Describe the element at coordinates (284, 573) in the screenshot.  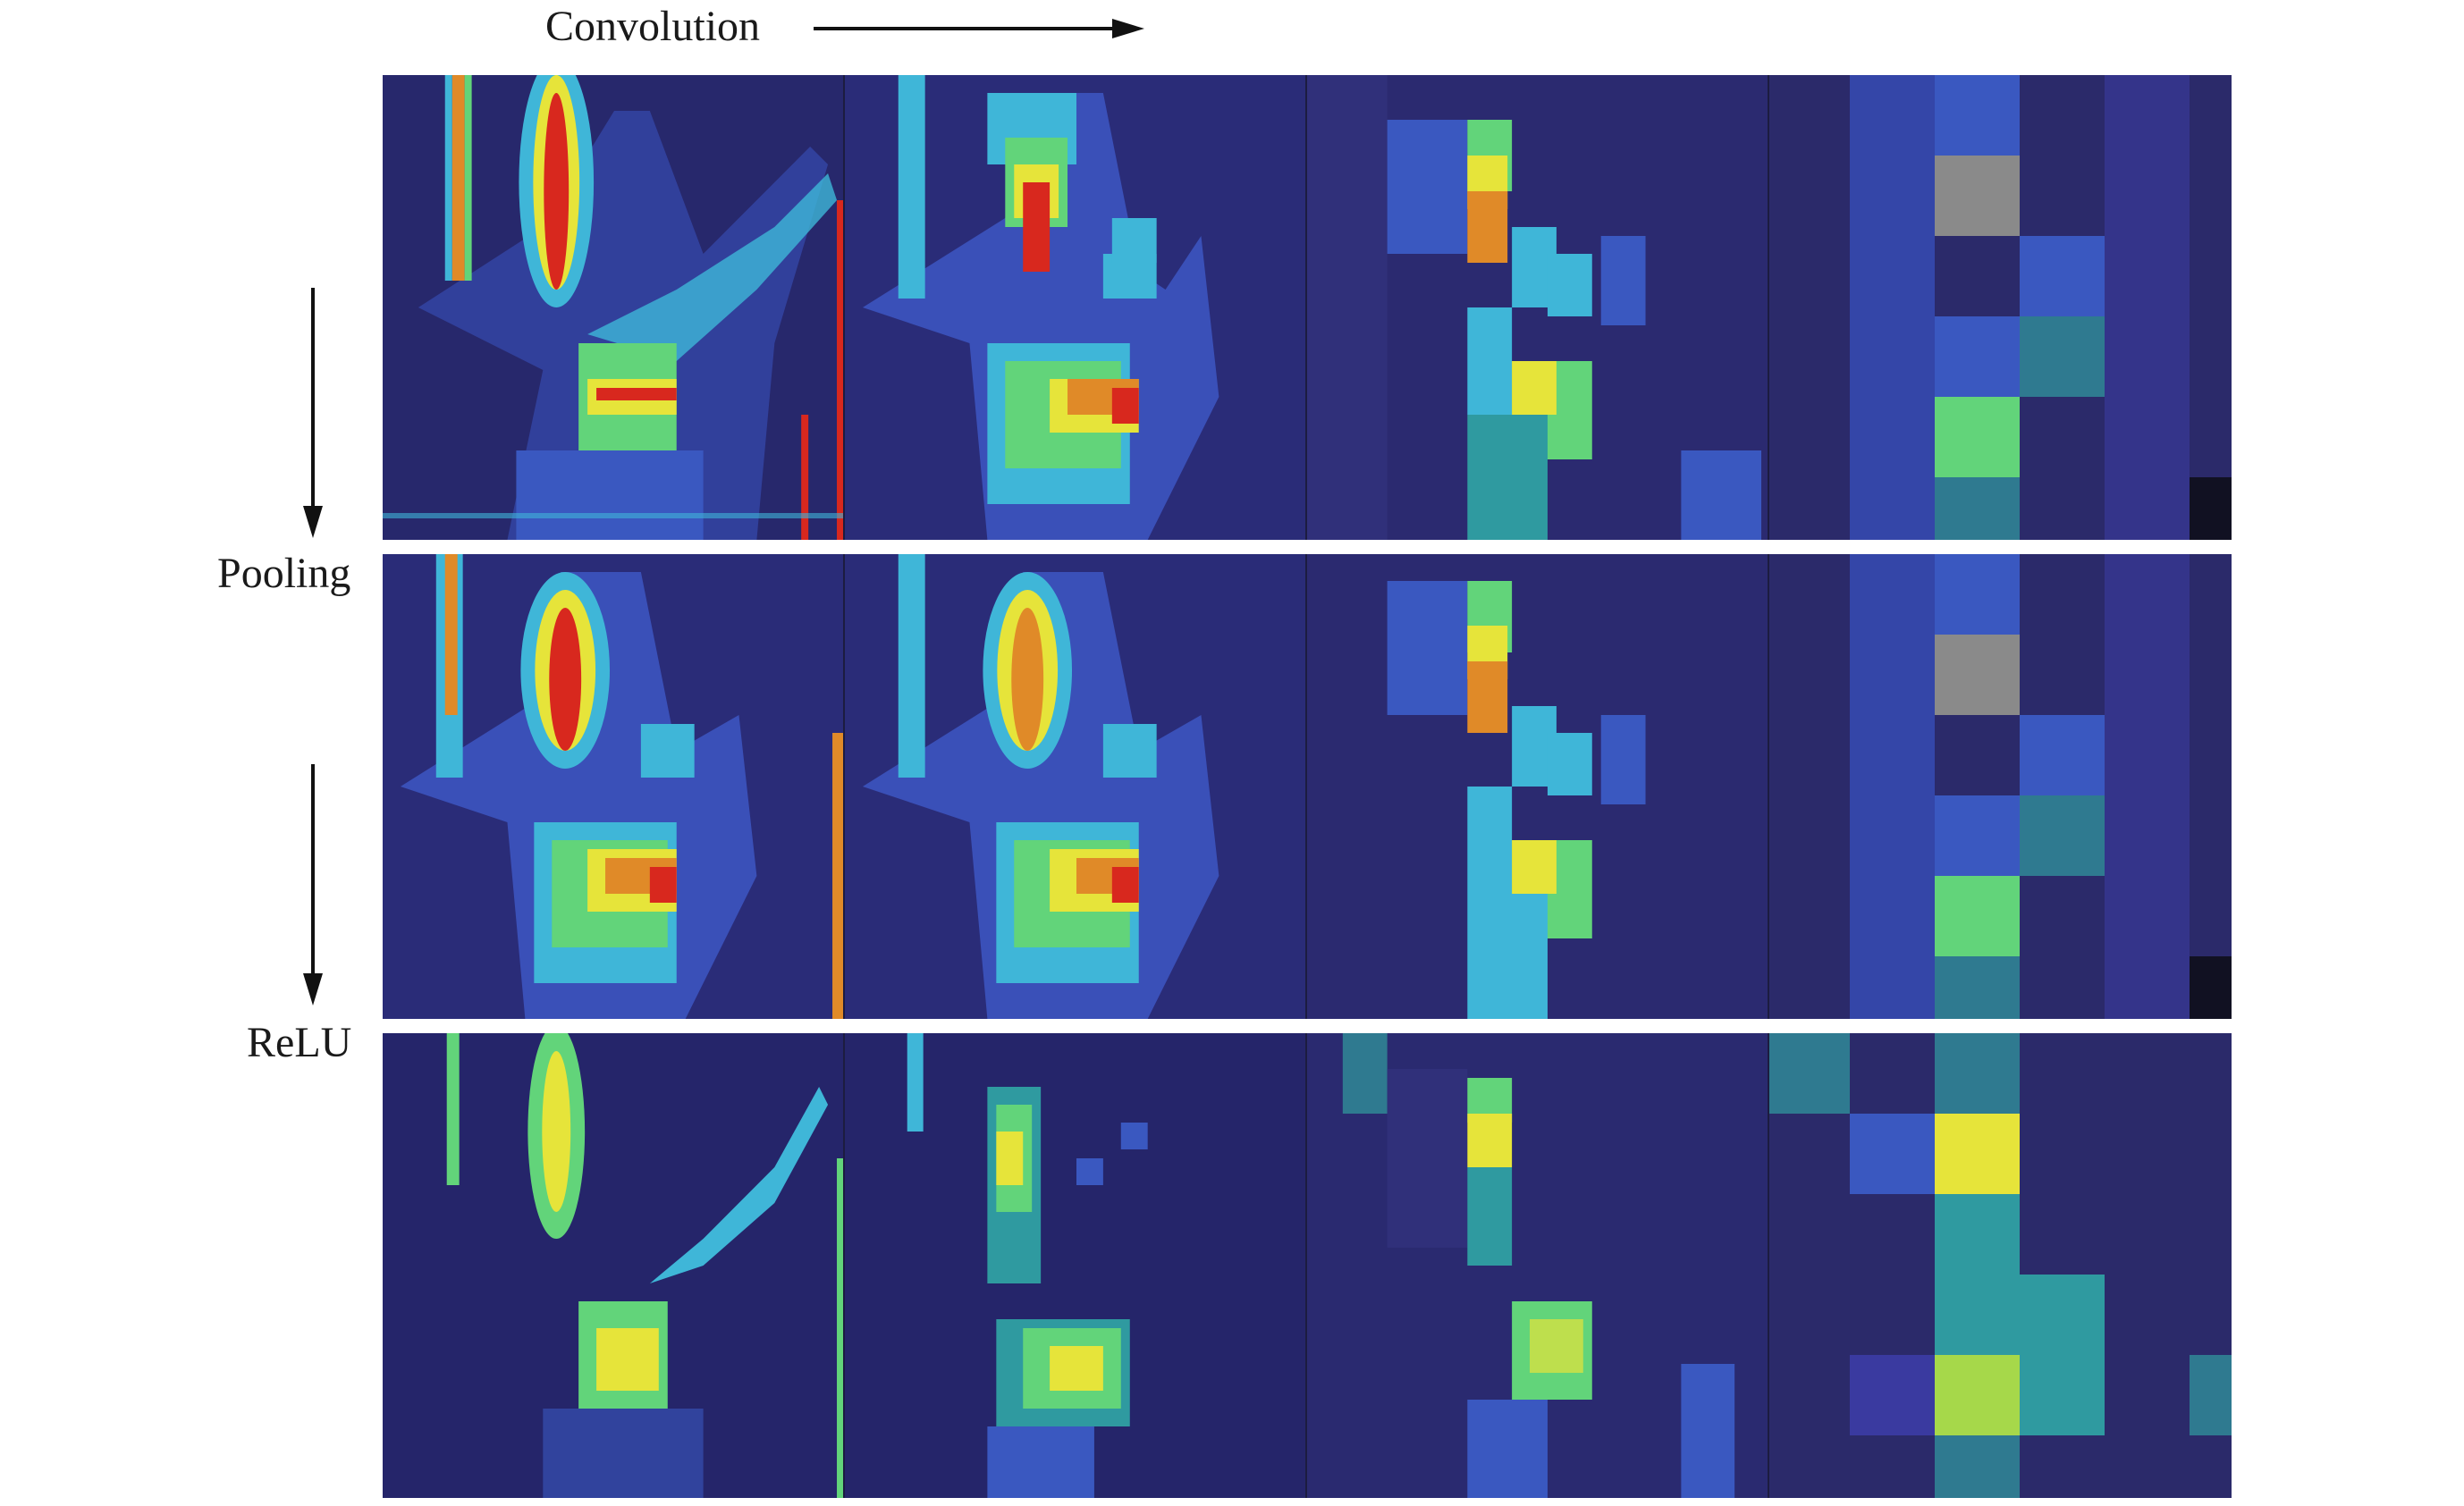
I see `pooling-label: Pooling` at that location.